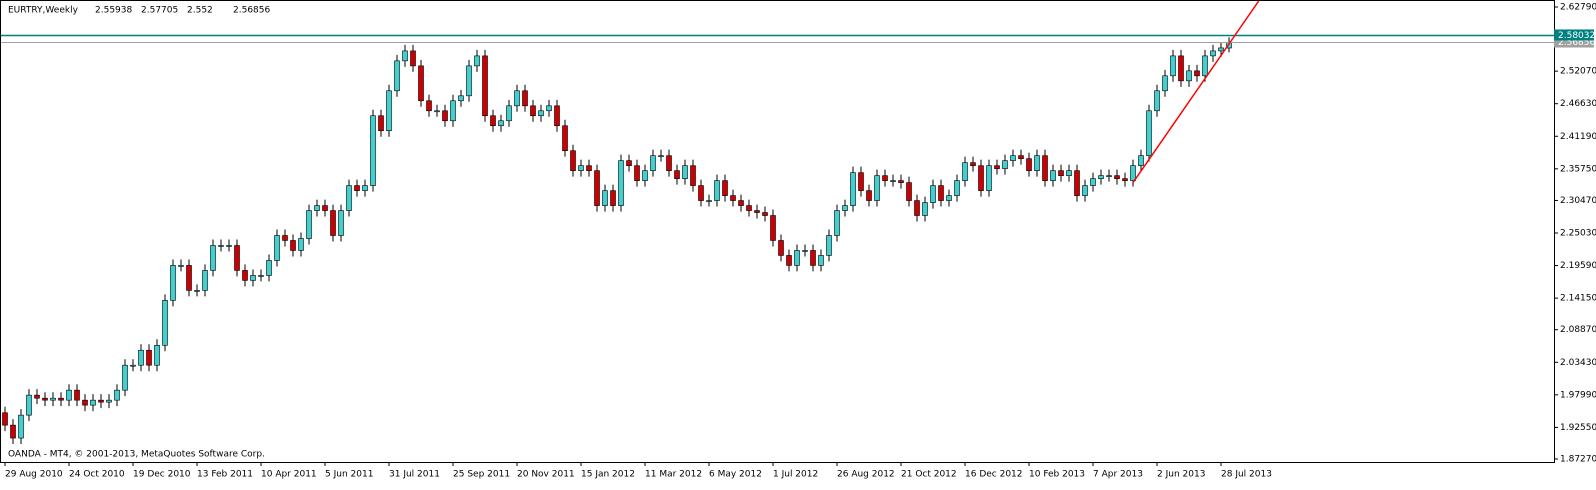 This screenshot has height=490, width=1596. I want to click on y-tick-label: 2.14150, so click(1578, 299).